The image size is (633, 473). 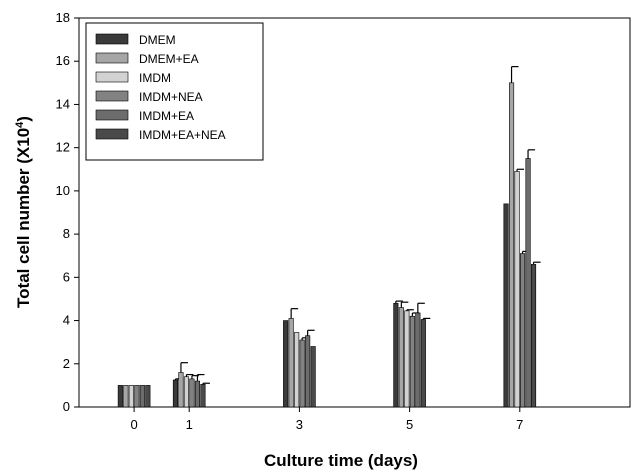 I want to click on legend-label: IMDM+EA+NEA, so click(x=182, y=135).